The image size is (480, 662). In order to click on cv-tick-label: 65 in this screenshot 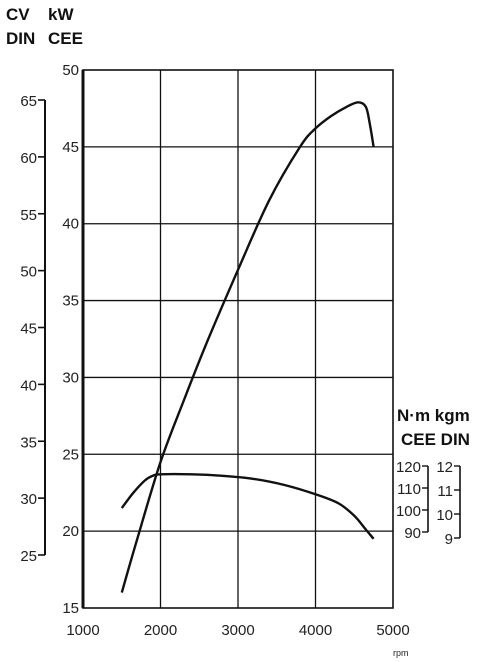, I will do `click(28, 101)`.